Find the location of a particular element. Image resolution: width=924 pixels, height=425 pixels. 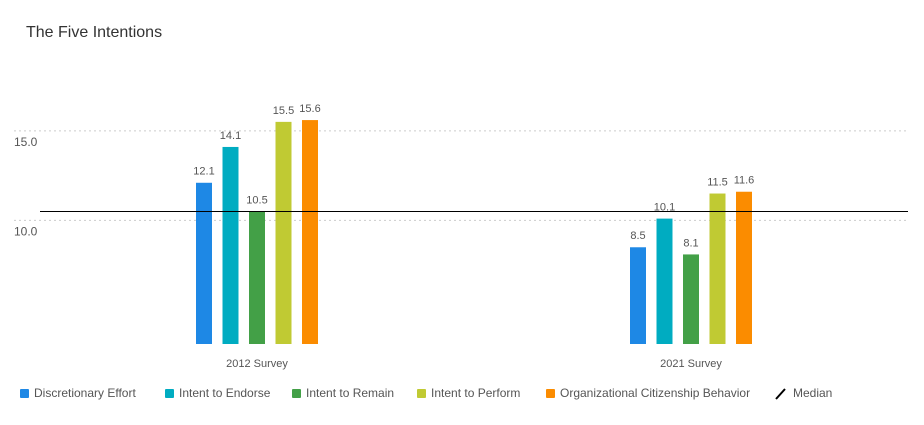

data-label: 11.5 is located at coordinates (717, 182).